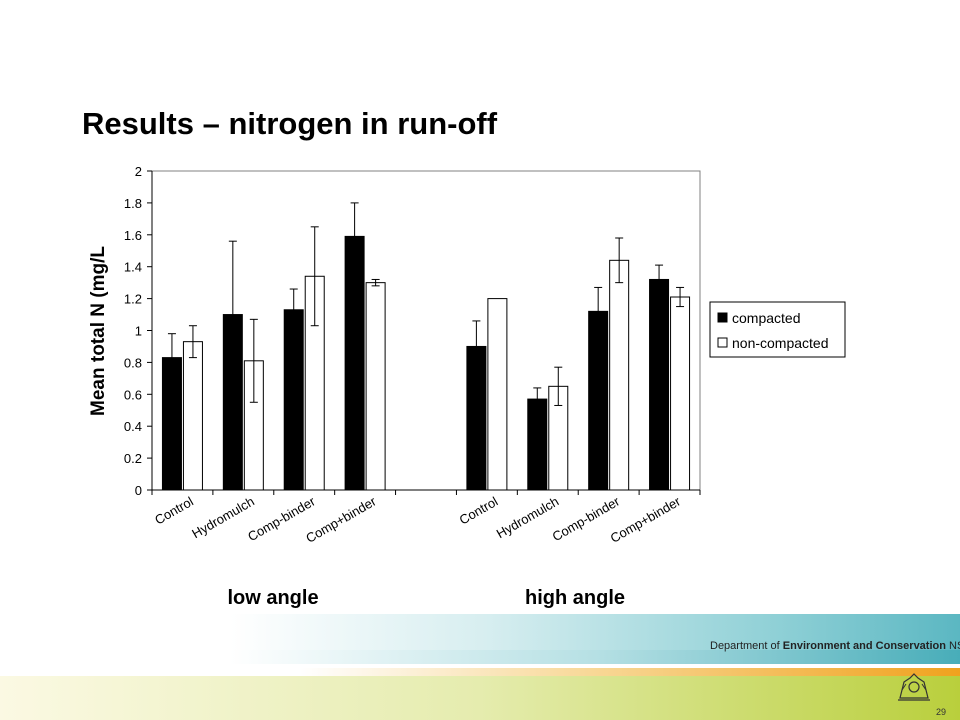 This screenshot has height=720, width=960. What do you see at coordinates (138, 171) in the screenshot?
I see `y-tick-label: 2` at bounding box center [138, 171].